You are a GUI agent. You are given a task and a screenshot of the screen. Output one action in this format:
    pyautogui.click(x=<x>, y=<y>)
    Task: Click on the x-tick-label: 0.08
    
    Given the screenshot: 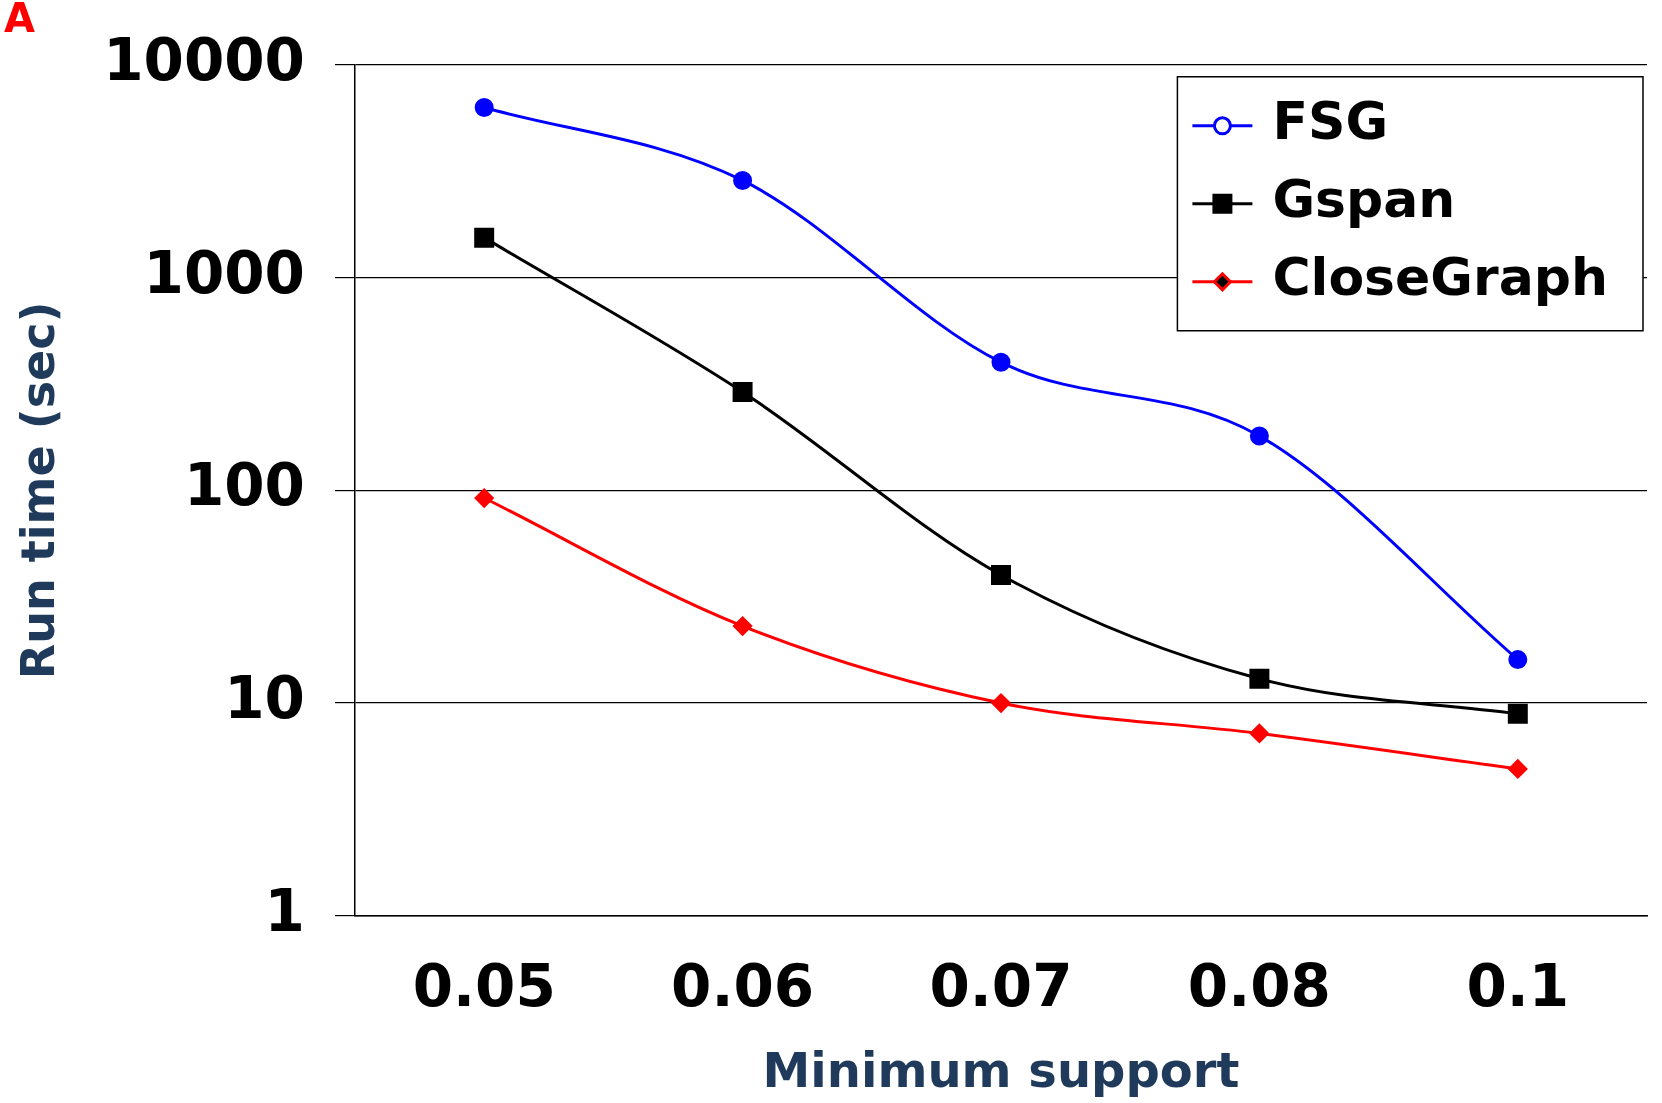 What is the action you would take?
    pyautogui.click(x=1259, y=985)
    